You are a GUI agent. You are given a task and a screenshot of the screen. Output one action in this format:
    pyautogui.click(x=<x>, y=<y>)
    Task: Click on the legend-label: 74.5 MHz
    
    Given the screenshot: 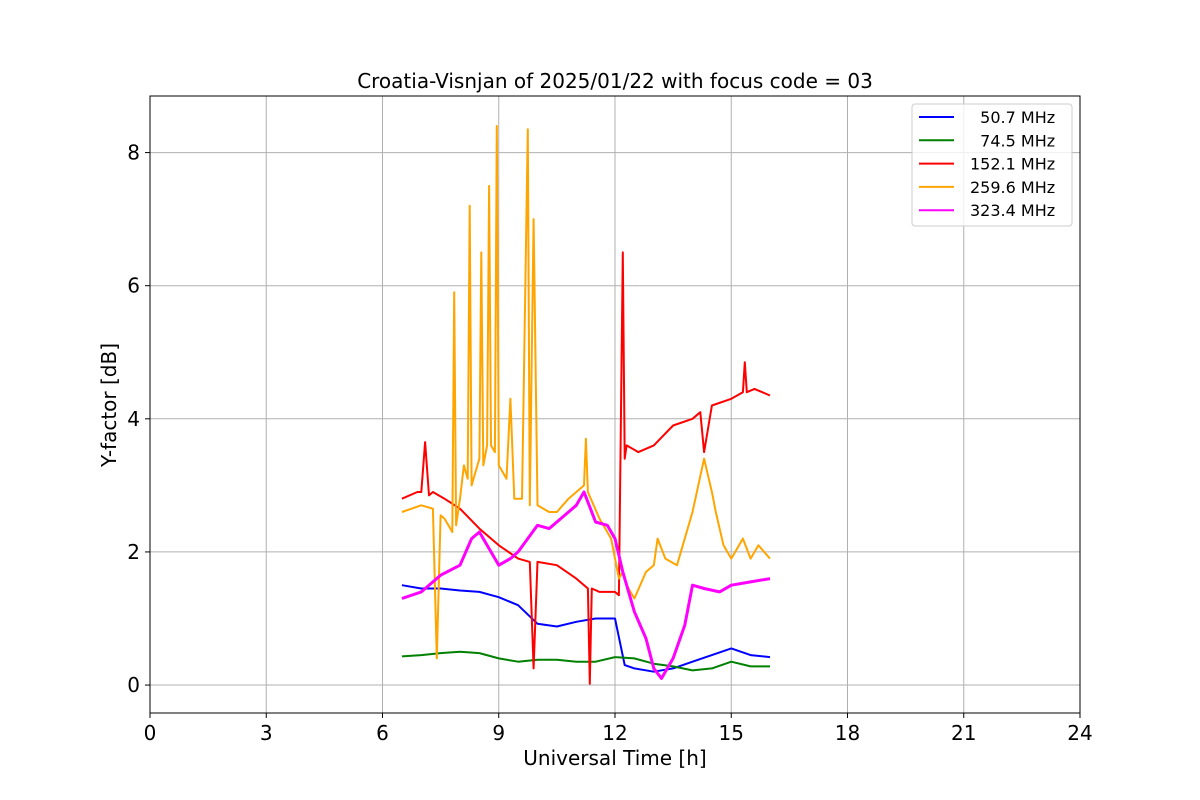 What is the action you would take?
    pyautogui.click(x=1012, y=140)
    